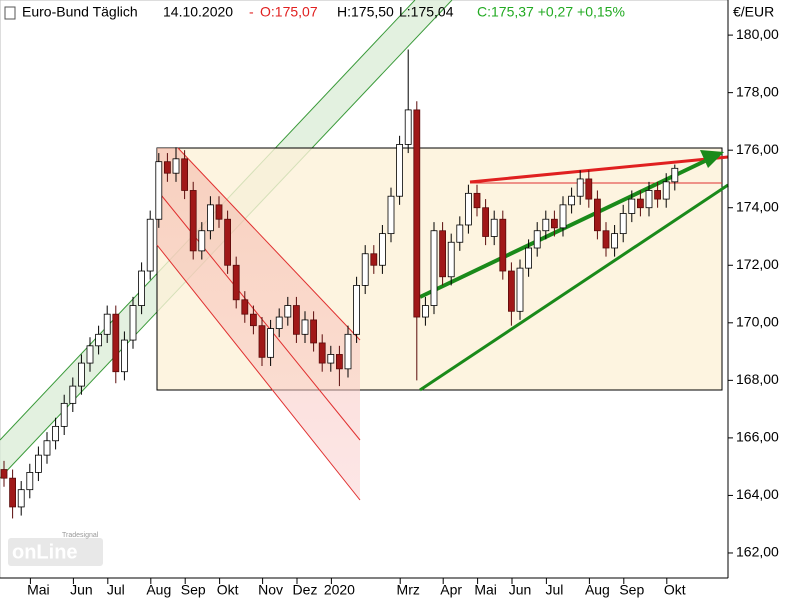 This screenshot has height=600, width=800. What do you see at coordinates (365, 12) in the screenshot?
I see `high-value: H:175,50` at bounding box center [365, 12].